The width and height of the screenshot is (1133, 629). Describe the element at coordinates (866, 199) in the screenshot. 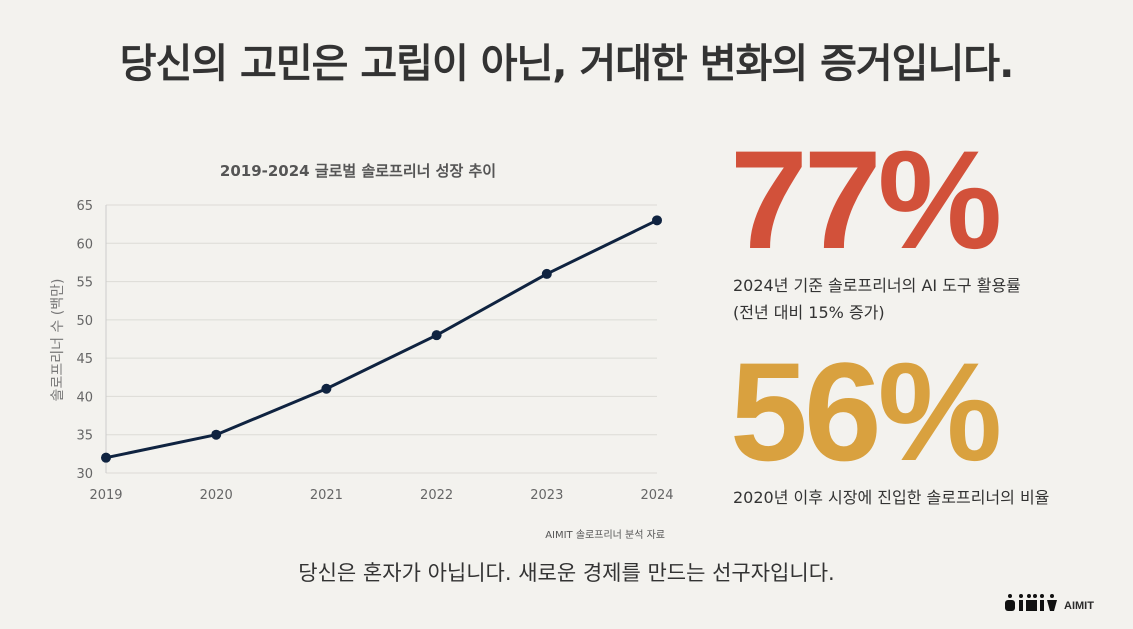

I see `stat-ai-usage-value: 77%` at that location.